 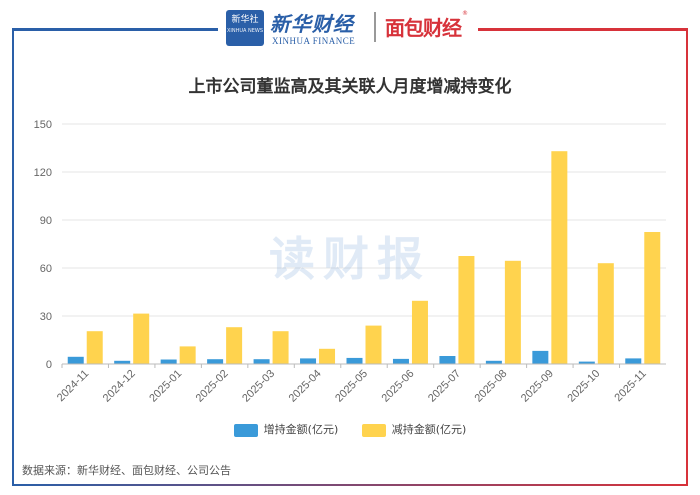 What do you see at coordinates (423, 28) in the screenshot?
I see `mianbao-finance-logo: 面包财经` at bounding box center [423, 28].